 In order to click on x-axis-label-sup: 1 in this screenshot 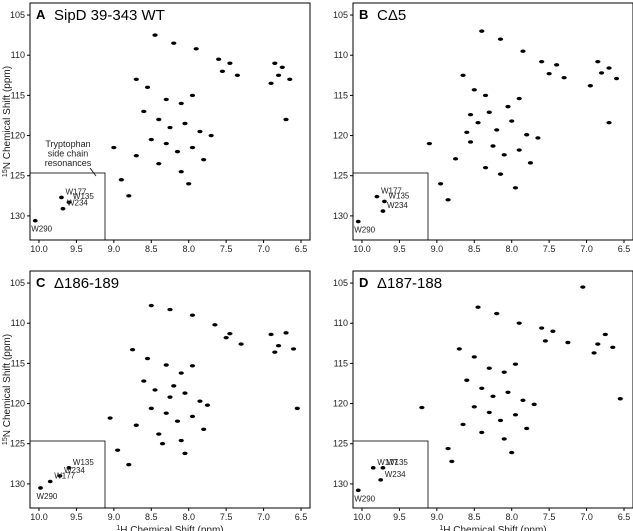, I will do `click(118, 528)`.